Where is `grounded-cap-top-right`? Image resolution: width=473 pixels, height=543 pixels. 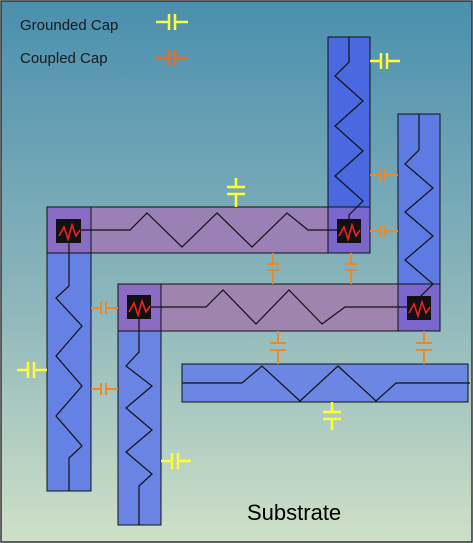 grounded-cap-top-right is located at coordinates (385, 61).